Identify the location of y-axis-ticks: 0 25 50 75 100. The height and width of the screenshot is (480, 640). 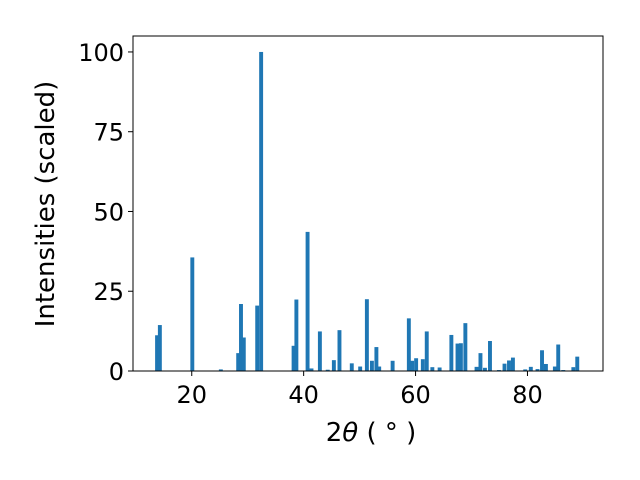
(105, 212).